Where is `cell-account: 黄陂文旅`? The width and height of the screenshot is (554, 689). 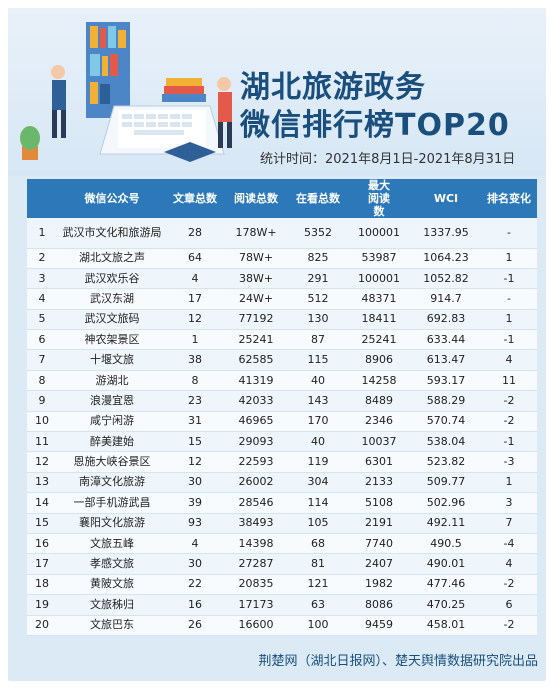
cell-account: 黄陂文旅 is located at coordinates (112, 585).